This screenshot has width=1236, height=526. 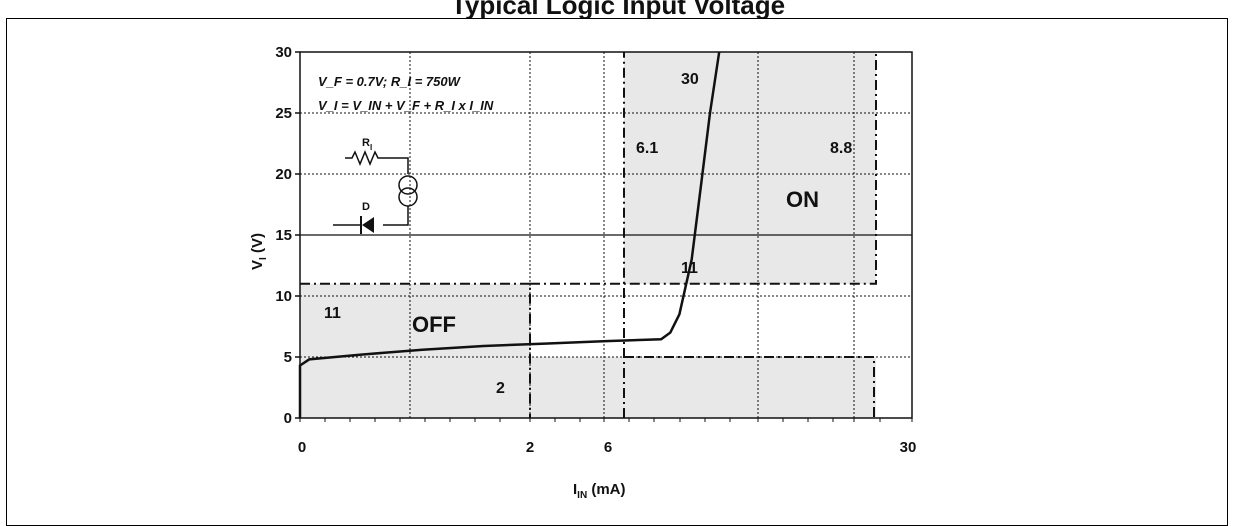 I want to click on diode-label: D, so click(x=366, y=207).